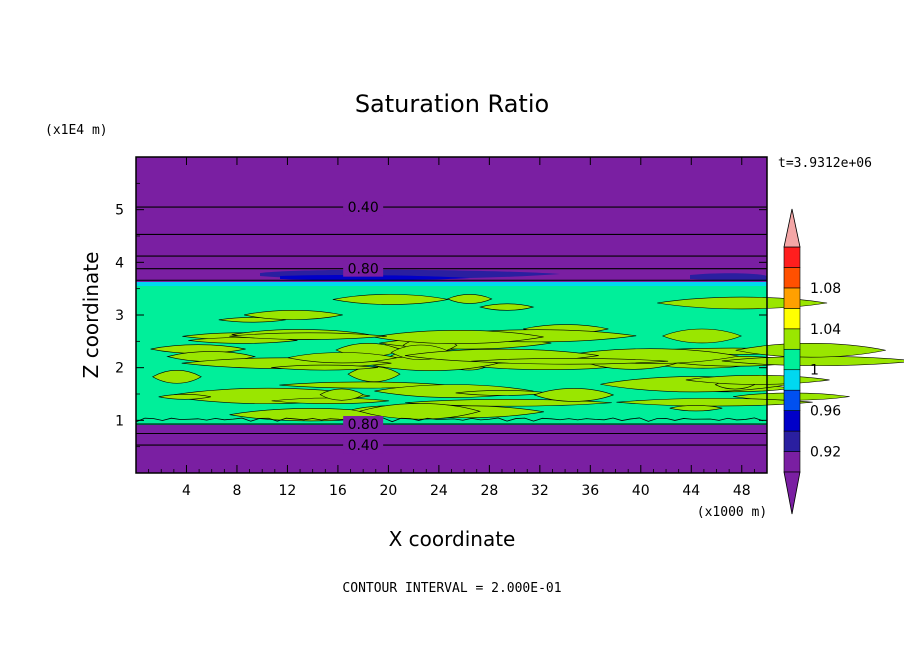  What do you see at coordinates (363, 326) in the screenshot?
I see `contour-labels: 0.40 0.80 0.80 0.40` at bounding box center [363, 326].